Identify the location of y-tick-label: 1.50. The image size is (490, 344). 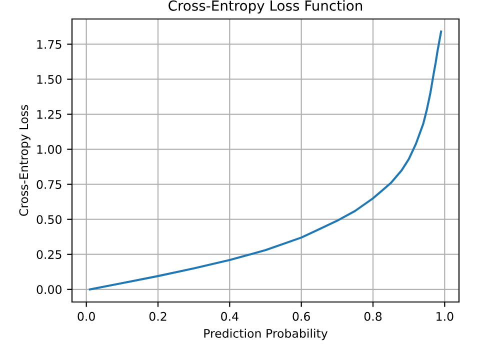
(49, 79).